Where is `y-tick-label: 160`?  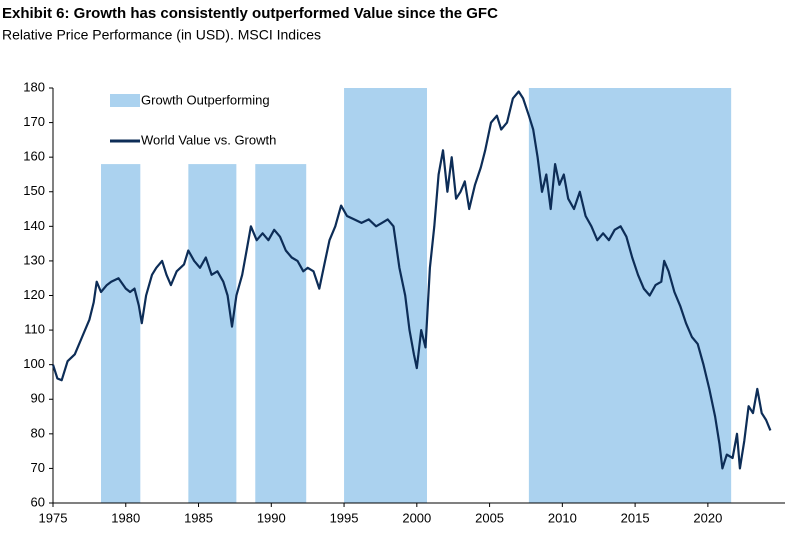
y-tick-label: 160 is located at coordinates (34, 156).